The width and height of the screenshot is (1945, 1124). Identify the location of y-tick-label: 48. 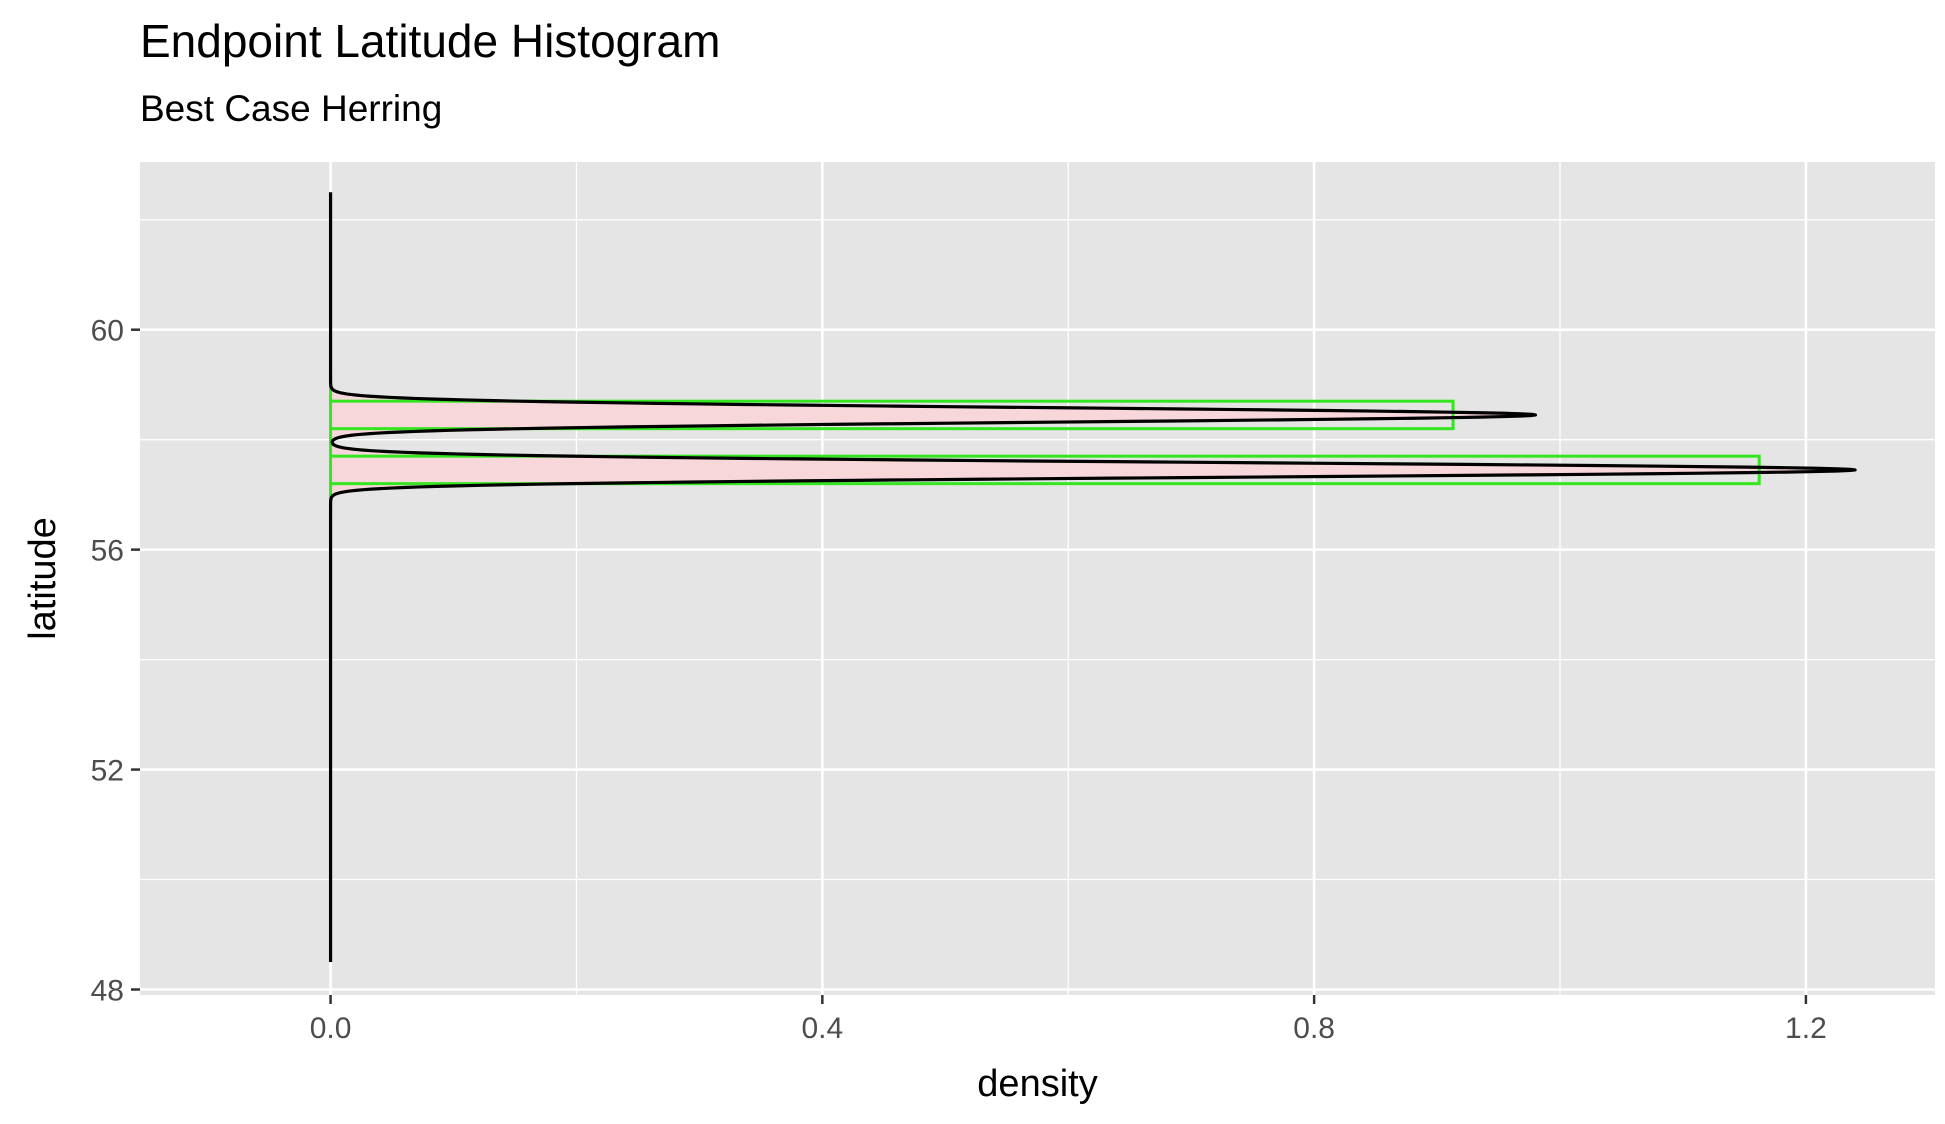
(107, 991).